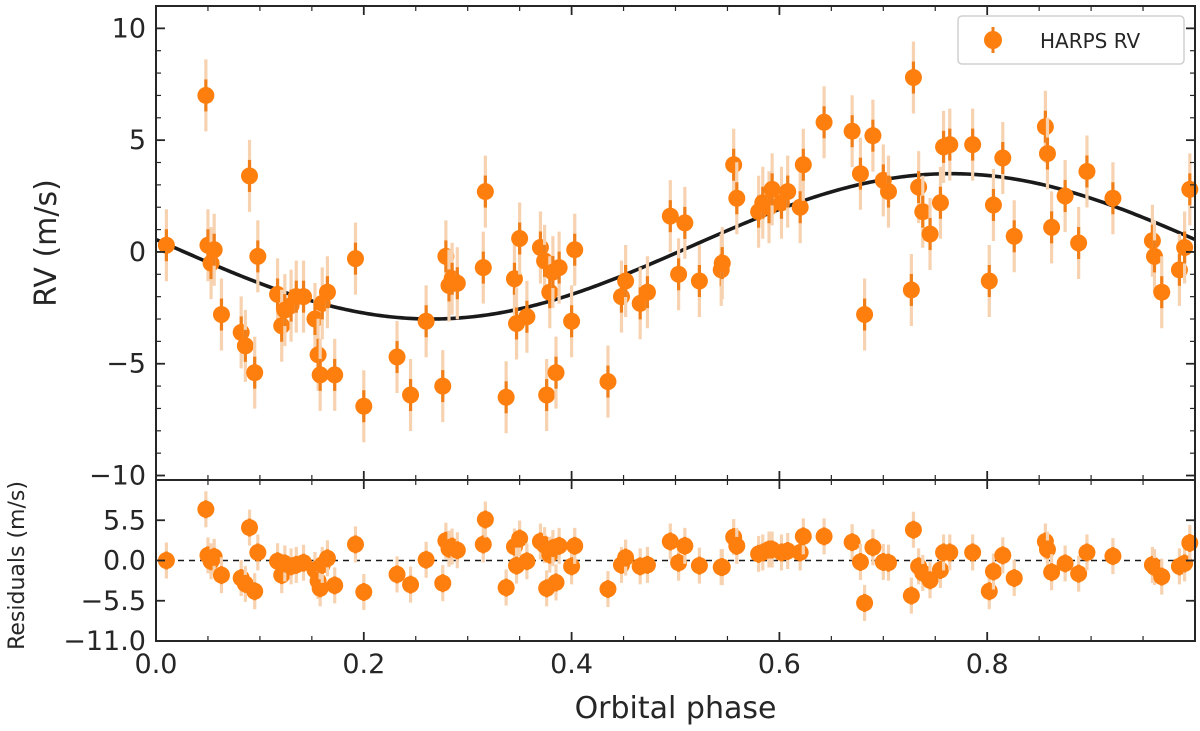 The image size is (1200, 731). Describe the element at coordinates (993, 40) in the screenshot. I see `legend-marker` at that location.